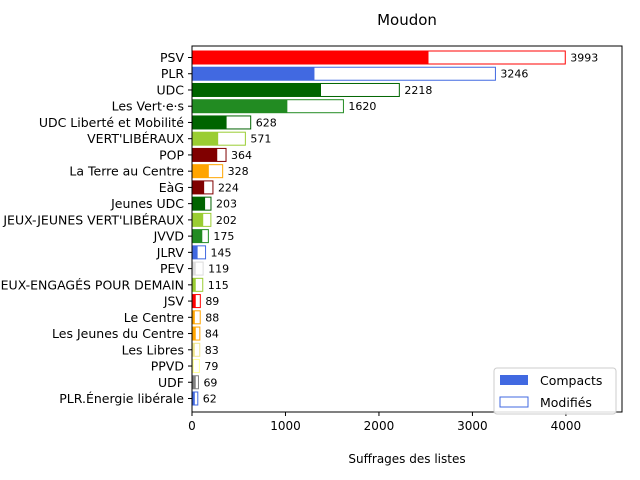 This screenshot has height=480, width=640. I want to click on x-tick-label: 3000, so click(472, 426).